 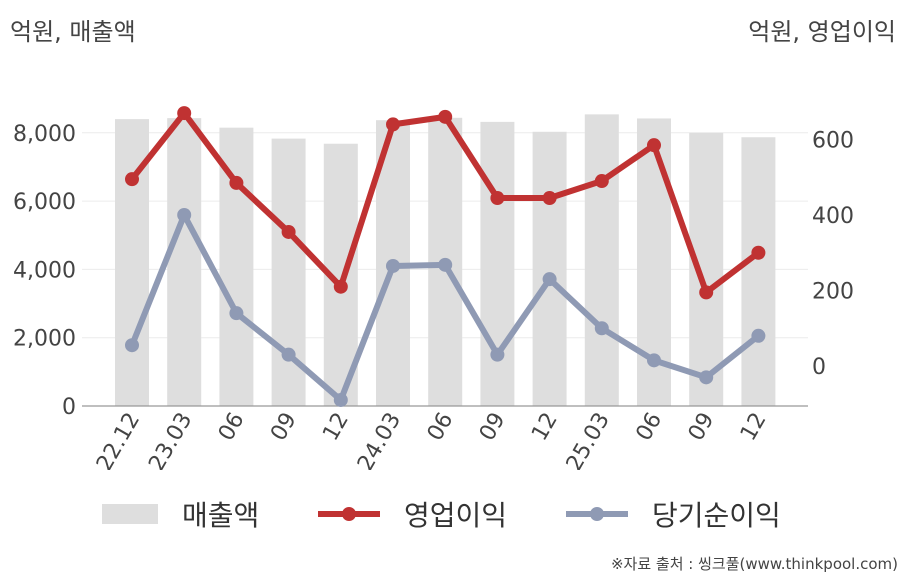 What do you see at coordinates (833, 141) in the screenshot?
I see `right-tick-label: 600` at bounding box center [833, 141].